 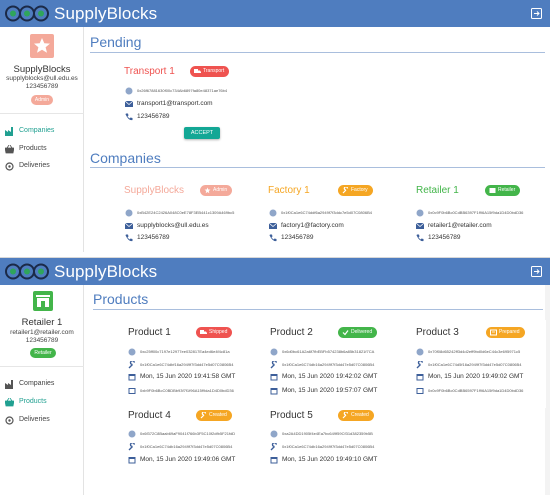 I want to click on user-name: SupplyBlocks, so click(x=42, y=69).